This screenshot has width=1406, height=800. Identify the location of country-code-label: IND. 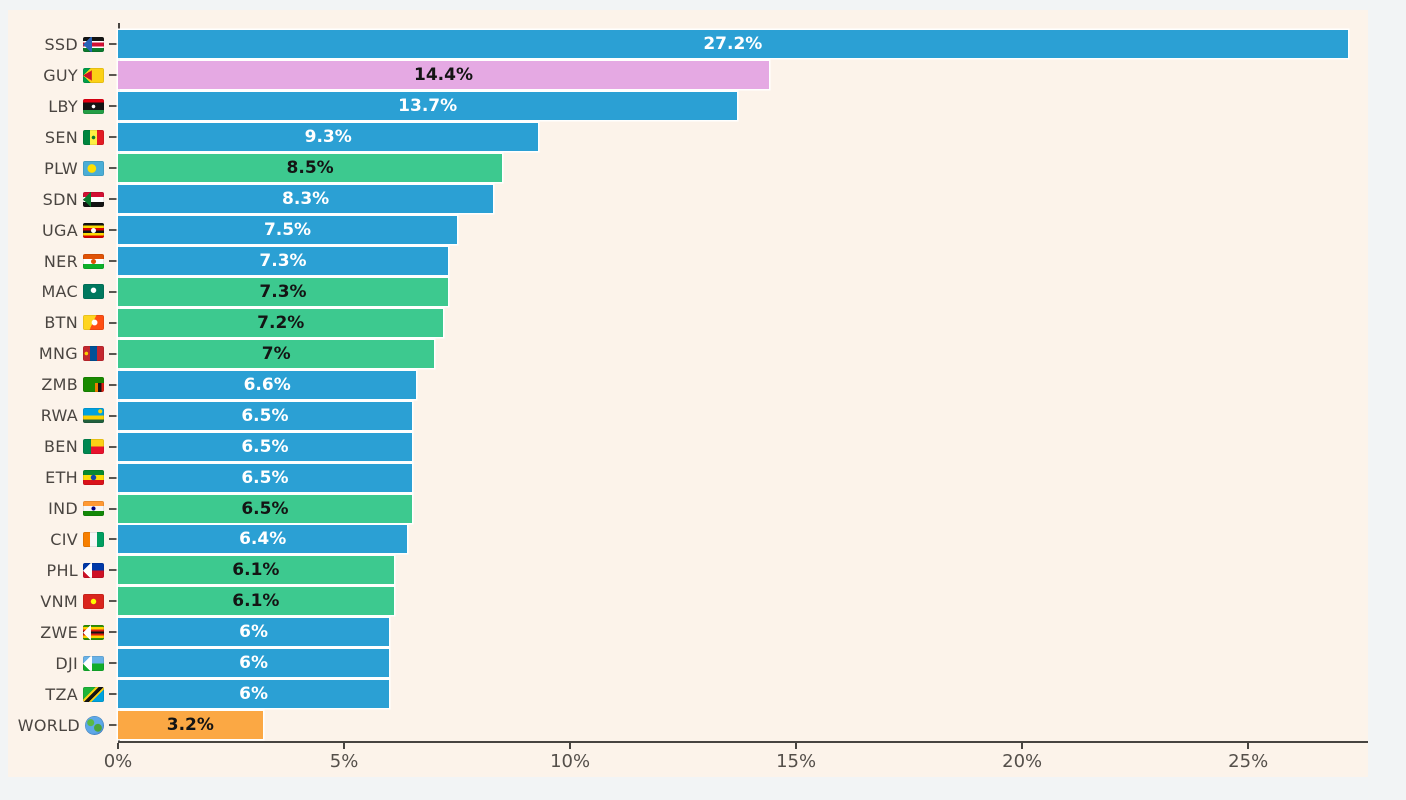
(63, 509).